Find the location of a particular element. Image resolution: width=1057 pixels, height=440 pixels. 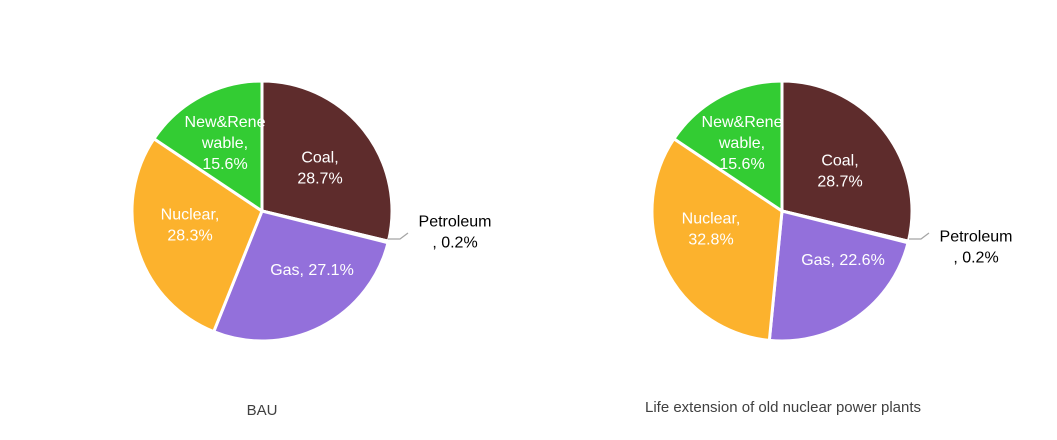

chart-title-bau: BAU is located at coordinates (262, 410).